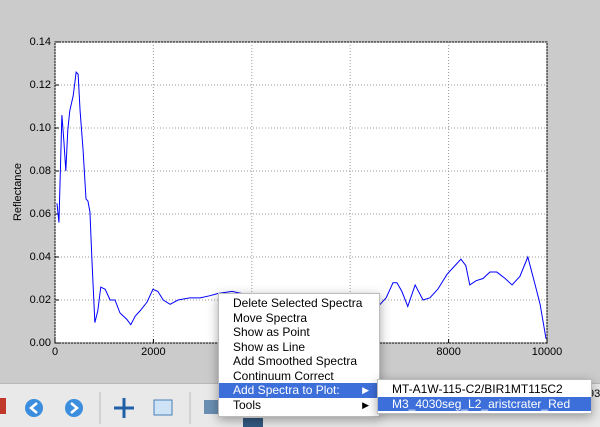 Image resolution: width=600 pixels, height=427 pixels. I want to click on x-tick-label: 10000, so click(547, 352).